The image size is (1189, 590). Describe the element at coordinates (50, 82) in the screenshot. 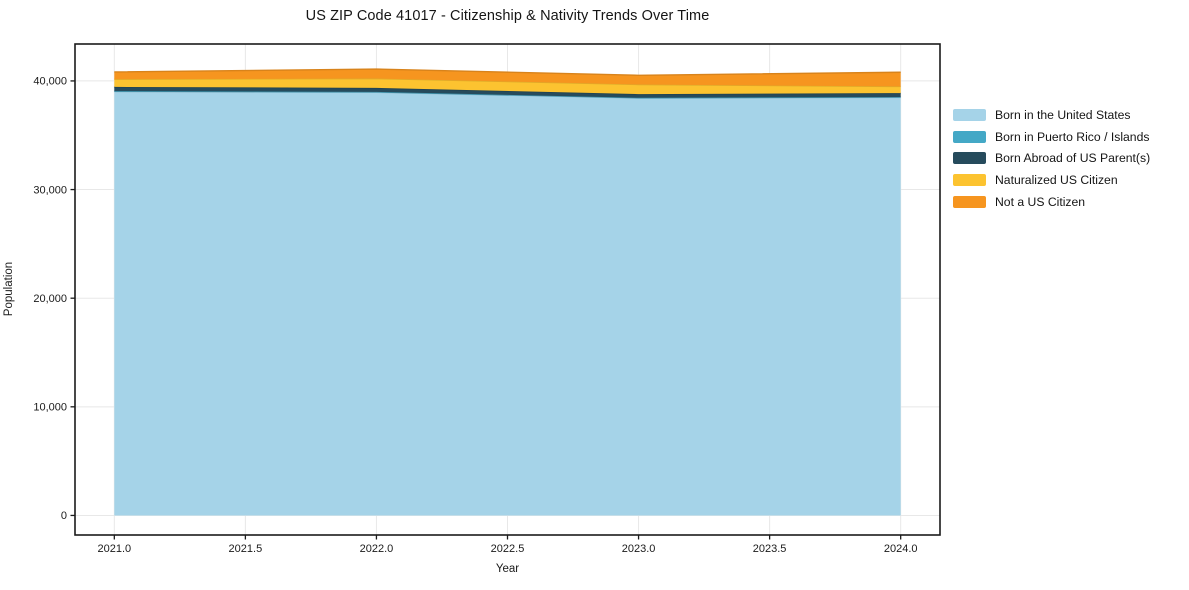

I see `y-tick-label: 40,000` at that location.